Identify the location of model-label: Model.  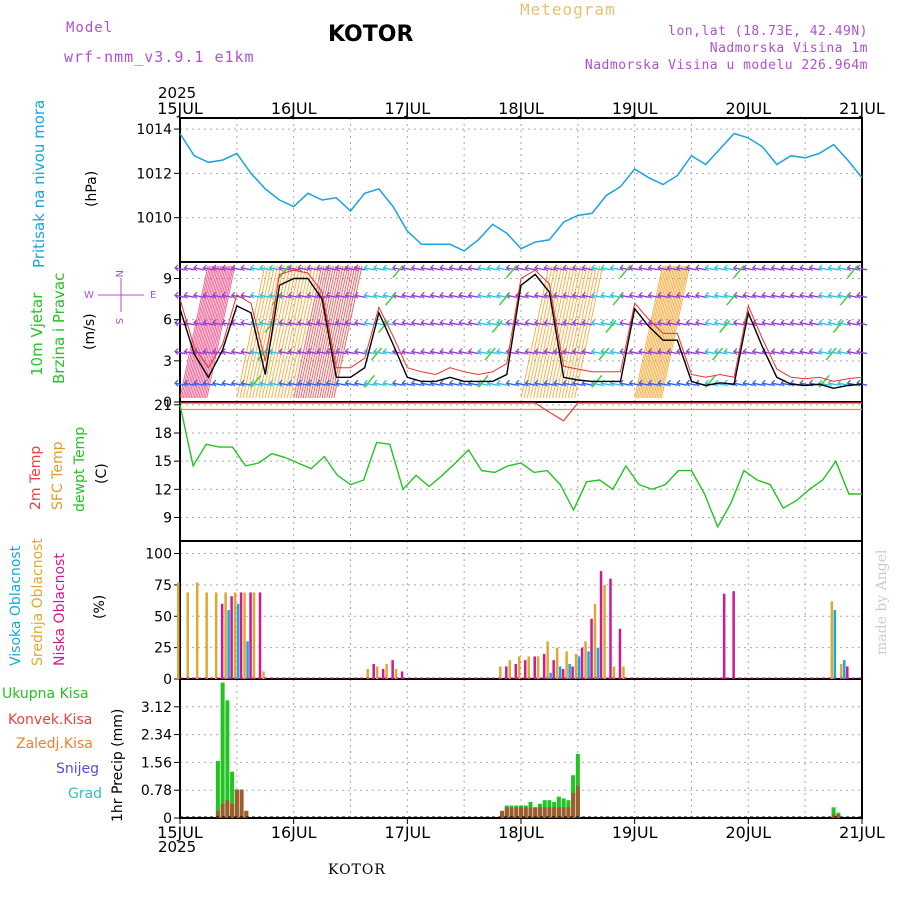
(90, 28).